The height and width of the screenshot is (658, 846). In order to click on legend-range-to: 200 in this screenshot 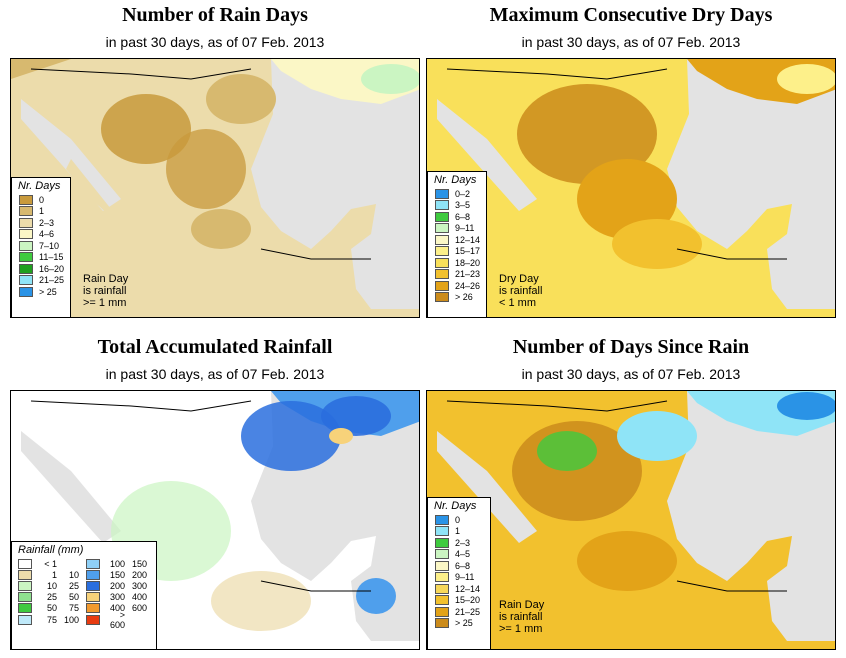, I will do `click(139, 574)`.